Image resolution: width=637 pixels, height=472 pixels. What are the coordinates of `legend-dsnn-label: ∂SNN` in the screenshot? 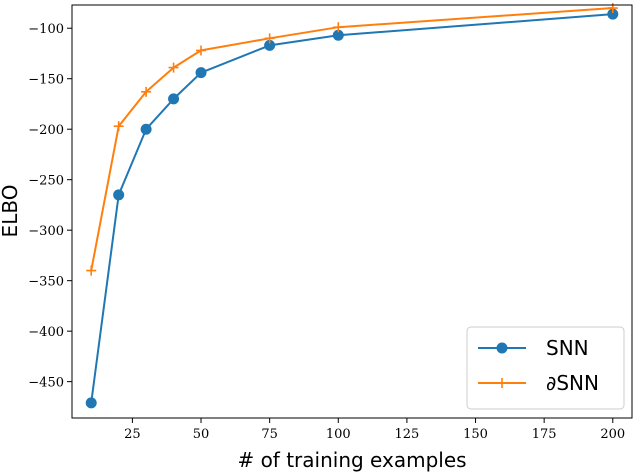 It's located at (572, 383).